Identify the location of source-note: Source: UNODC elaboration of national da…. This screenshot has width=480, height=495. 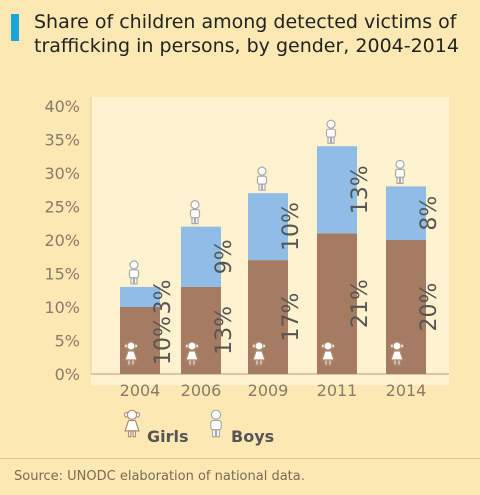
(159, 476).